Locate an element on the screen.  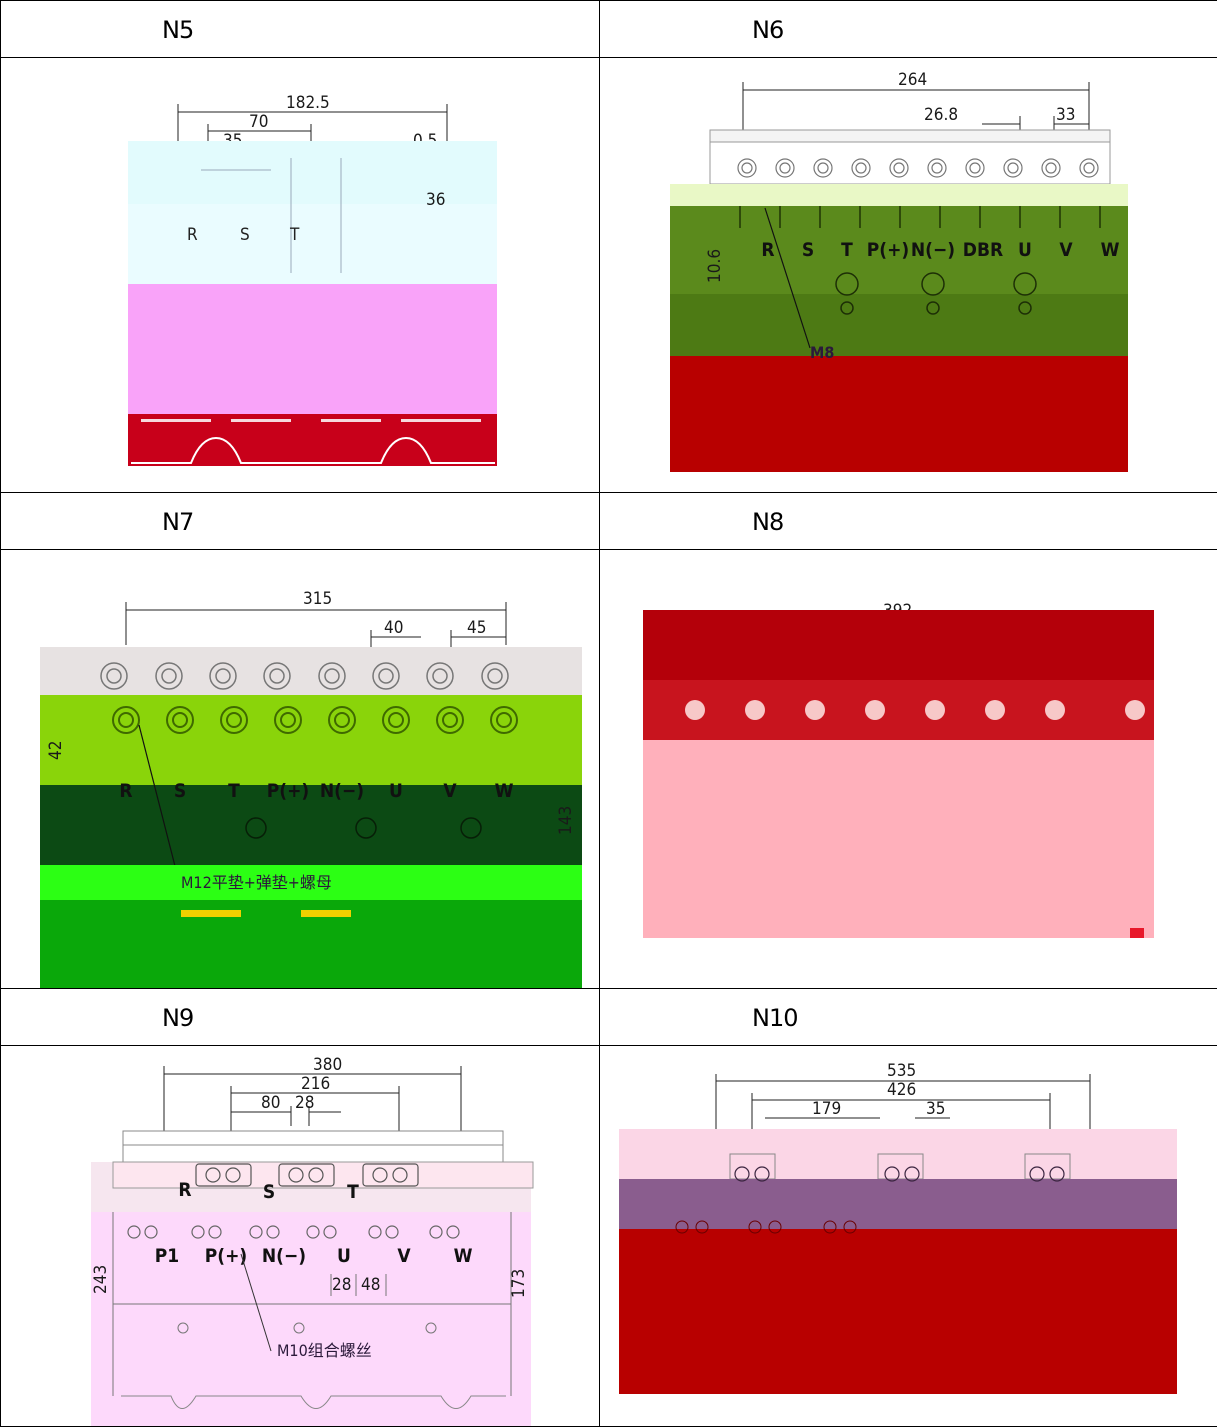
header-cell-n10: N10 is located at coordinates (908, 1017).